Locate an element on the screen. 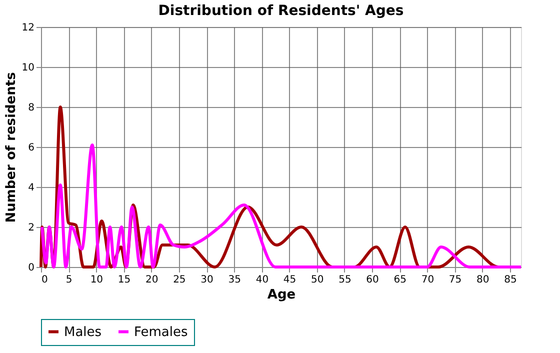  x-tick-label: 55 is located at coordinates (345, 280).